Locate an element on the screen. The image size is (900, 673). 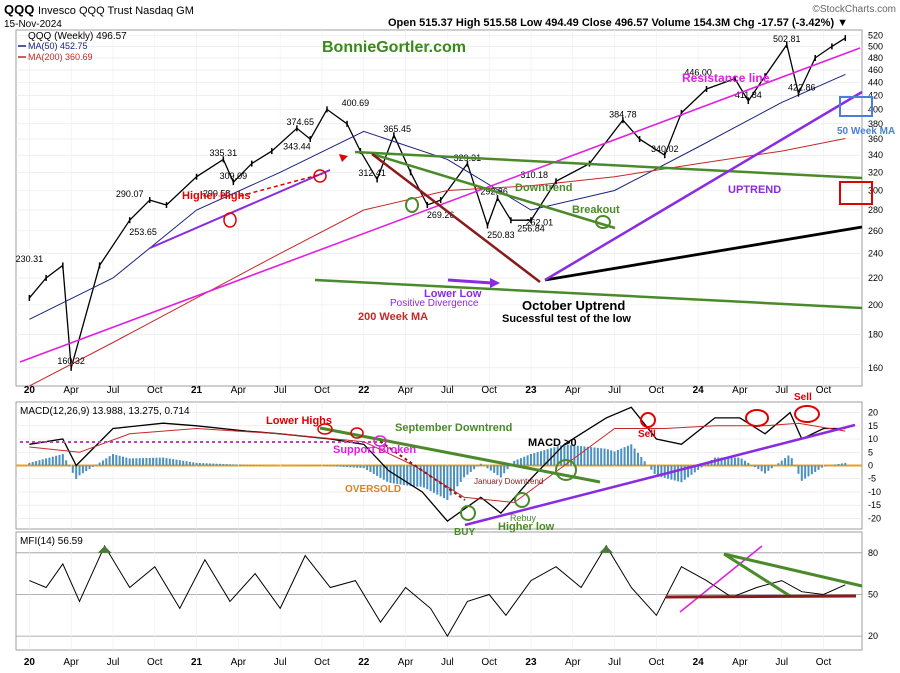
header-name: Invesco QQQ Trust Nasdaq GM is located at coordinates (116, 11).